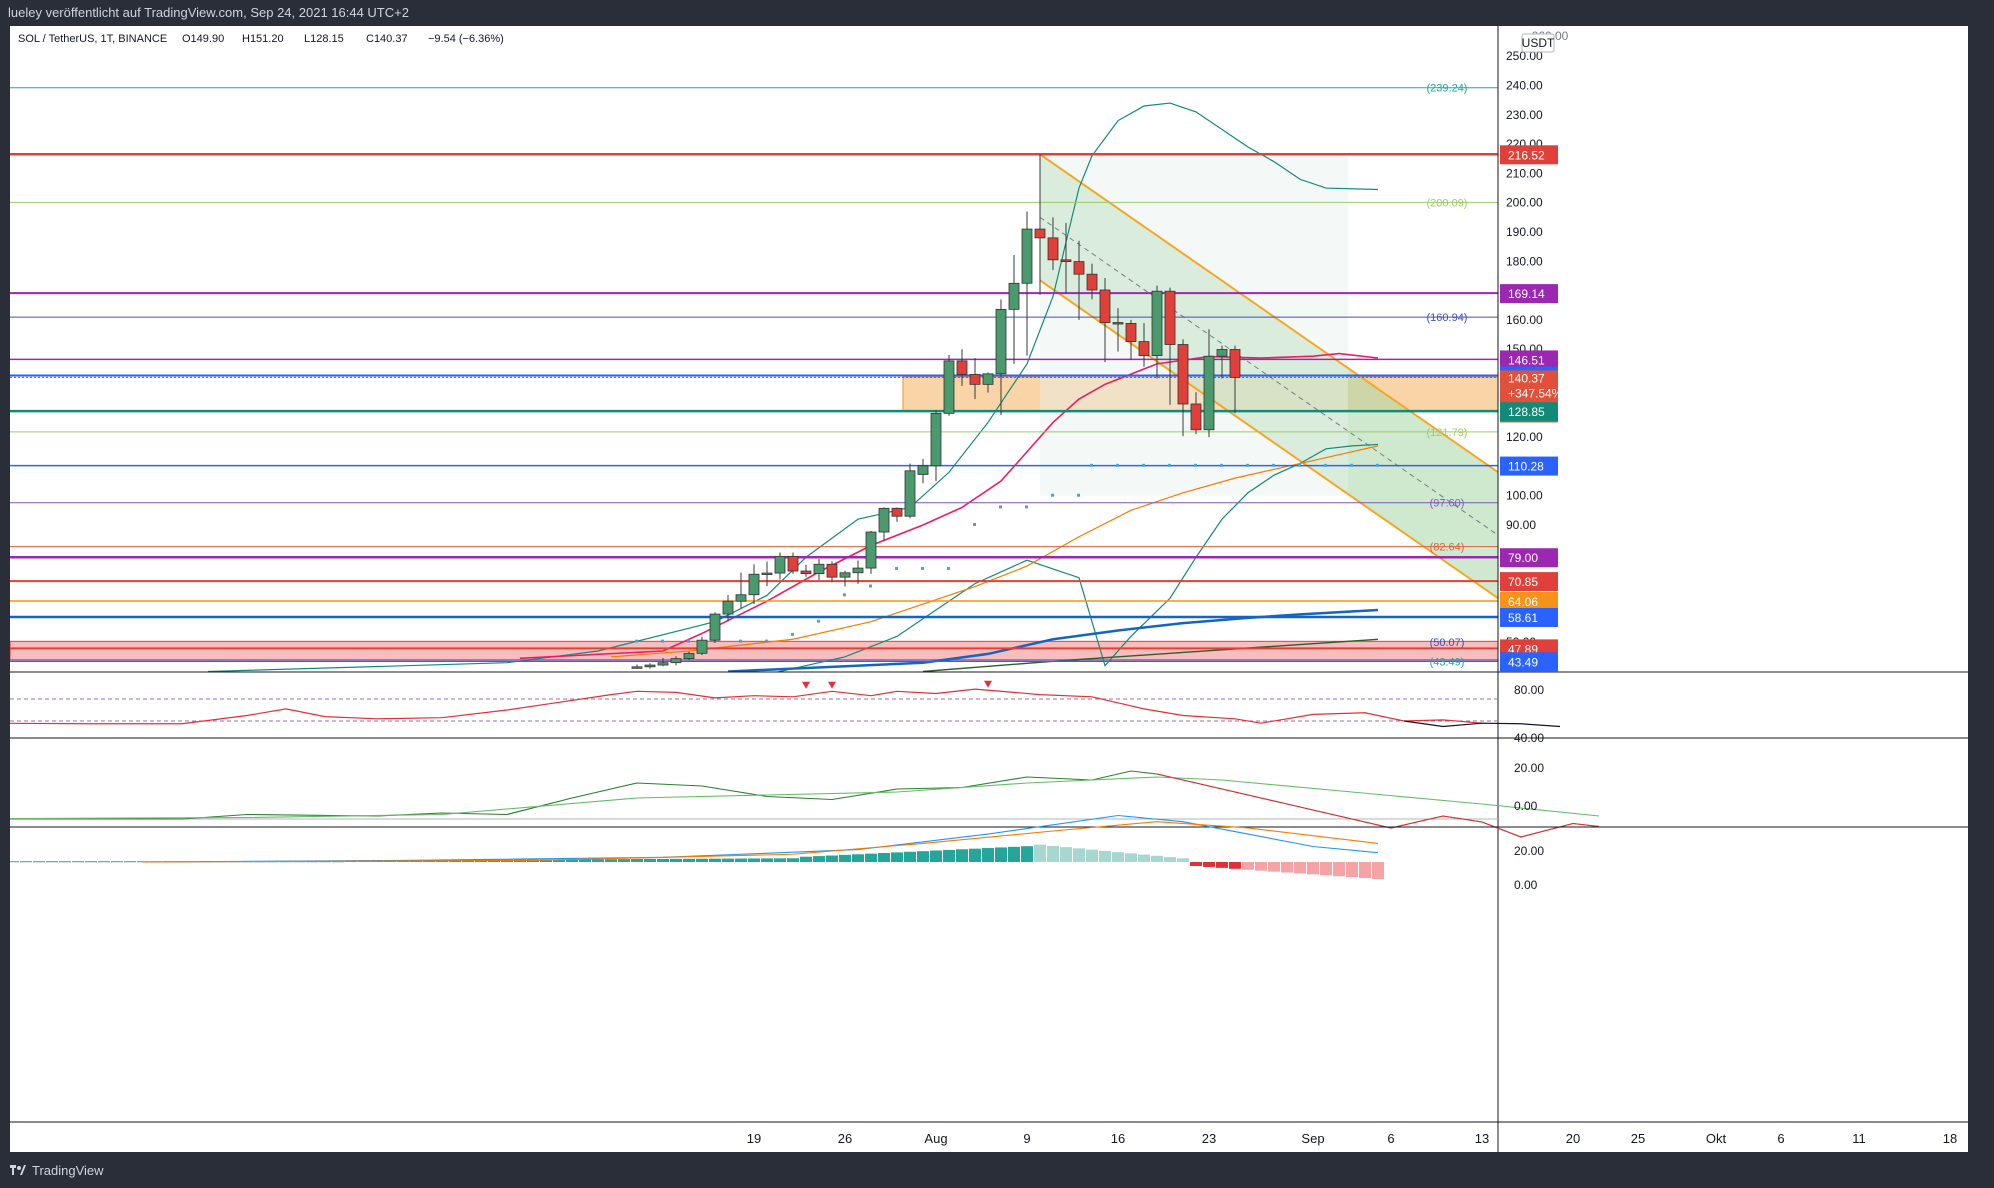 The image size is (1994, 1188). What do you see at coordinates (1523, 618) in the screenshot?
I see `price-badge-value: 58.61` at bounding box center [1523, 618].